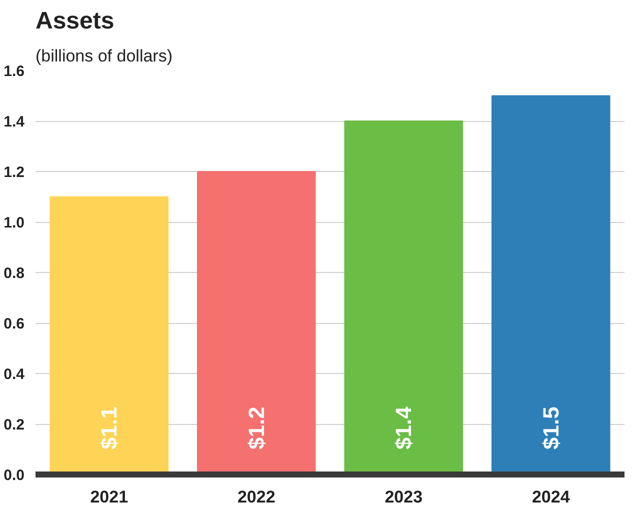  What do you see at coordinates (15, 374) in the screenshot?
I see `y-tick-label: 0.4` at bounding box center [15, 374].